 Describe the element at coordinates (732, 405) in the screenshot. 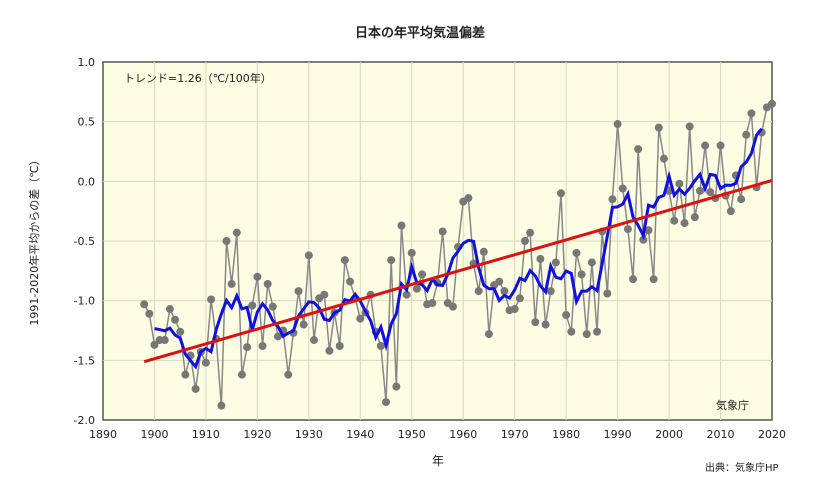

I see `agency-label: 気象庁` at that location.